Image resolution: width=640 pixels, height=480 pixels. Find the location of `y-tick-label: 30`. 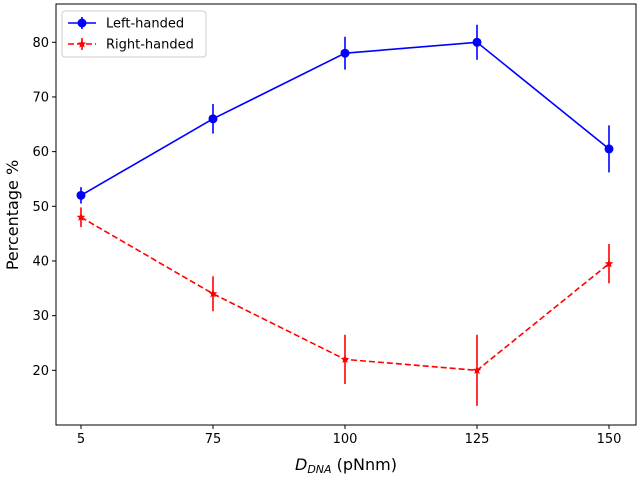

y-tick-label: 30 is located at coordinates (40, 316).